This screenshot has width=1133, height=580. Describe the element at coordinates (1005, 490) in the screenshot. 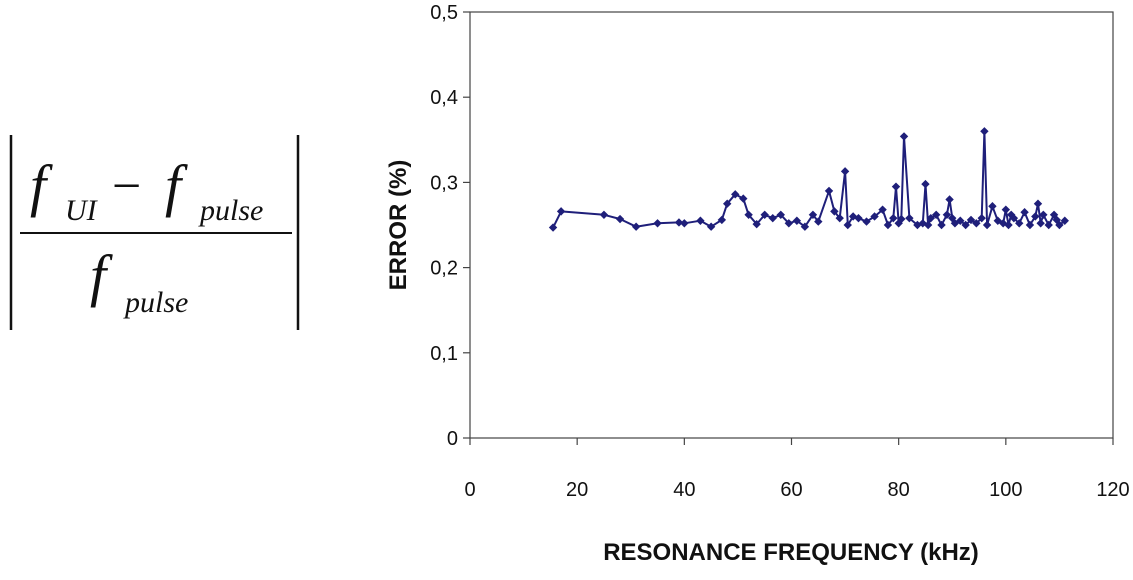

I see `x-tick-label: 100` at that location.